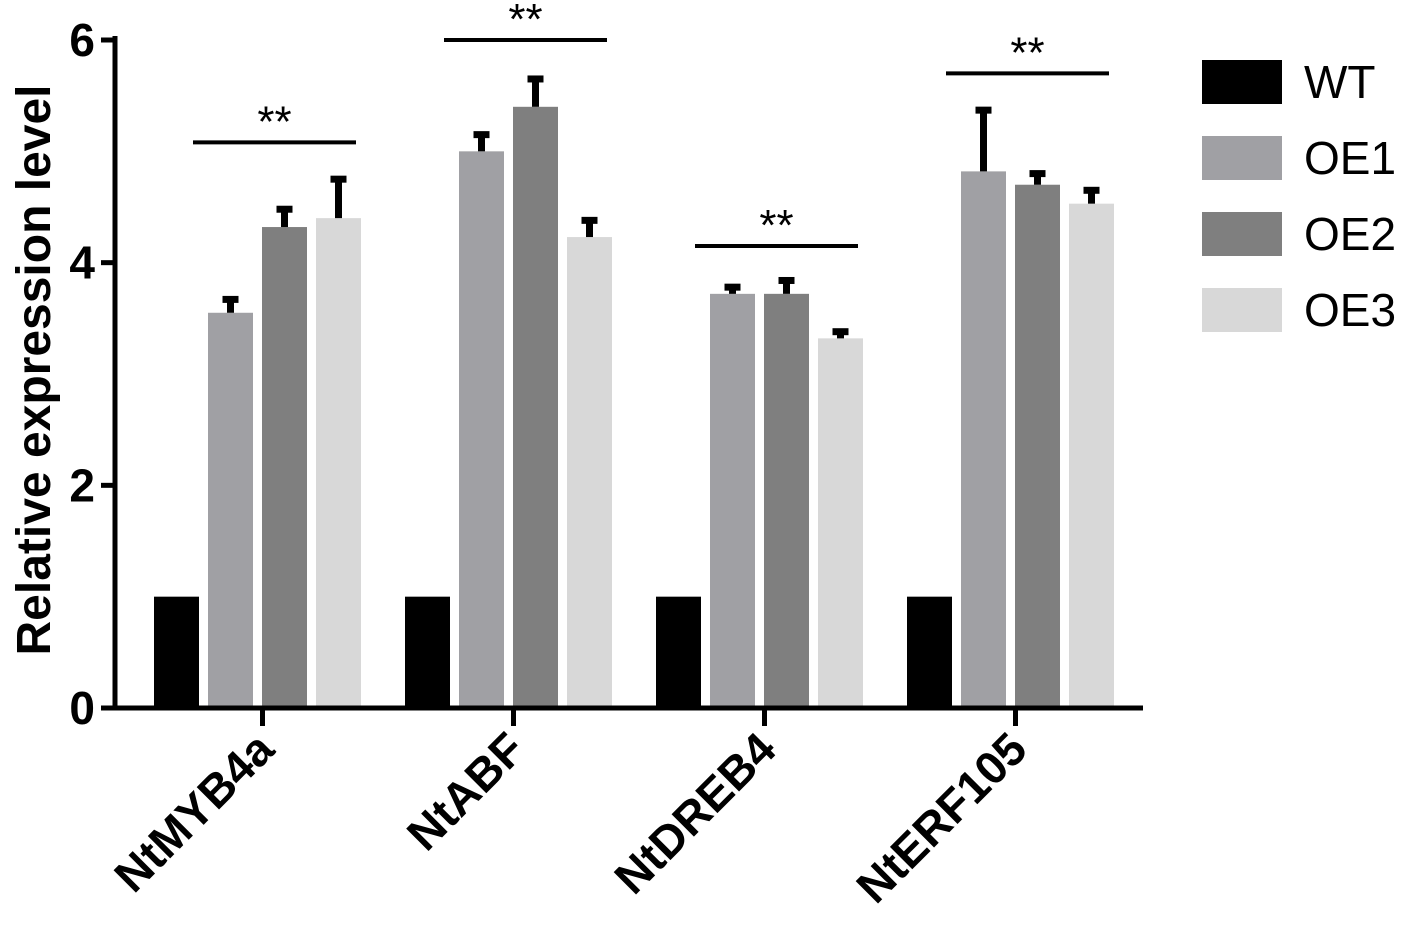  I want to click on error-bar-NtABF-OE3, so click(589, 227).